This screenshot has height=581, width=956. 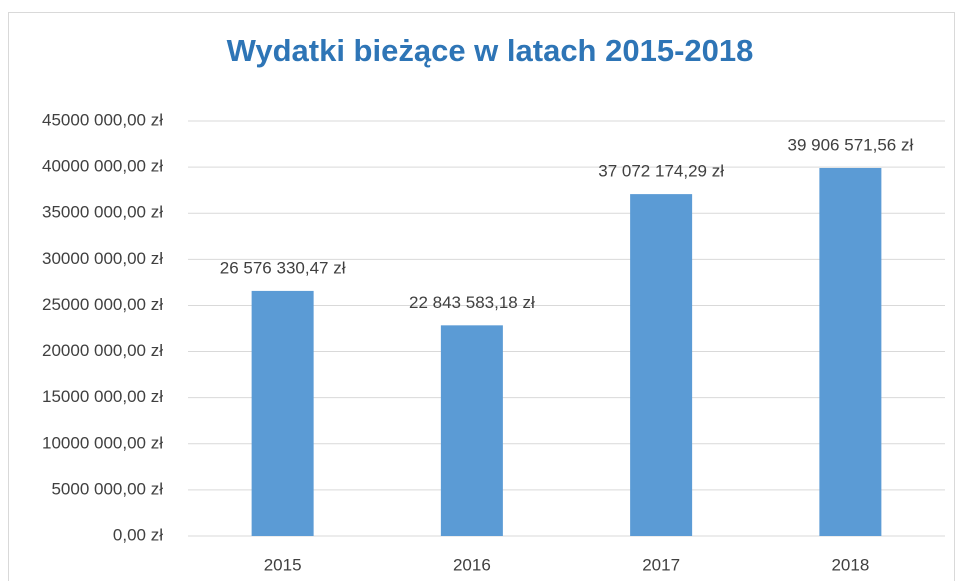 I want to click on y-tick-label: 40000 000,00 zł, so click(x=102, y=166).